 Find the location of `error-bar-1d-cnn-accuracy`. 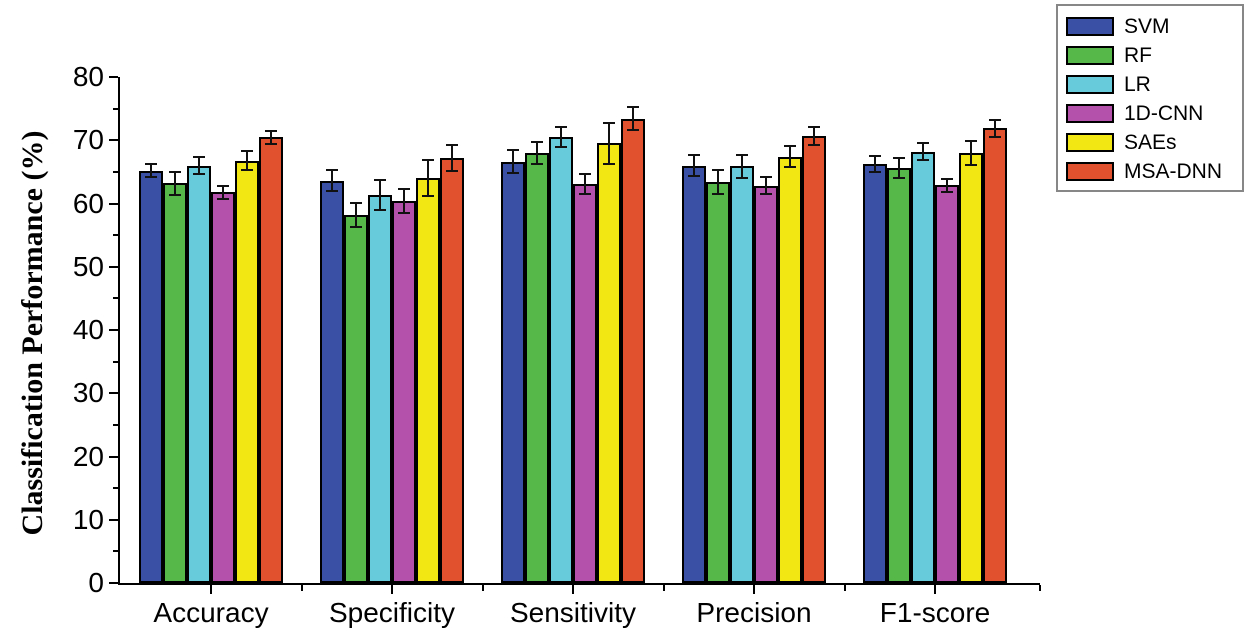

error-bar-1d-cnn-accuracy is located at coordinates (223, 192).